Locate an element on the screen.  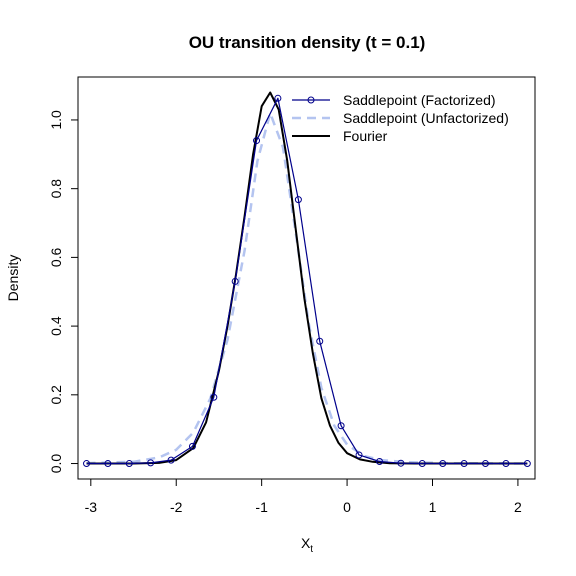
x-tick-label: -3 is located at coordinates (91, 507).